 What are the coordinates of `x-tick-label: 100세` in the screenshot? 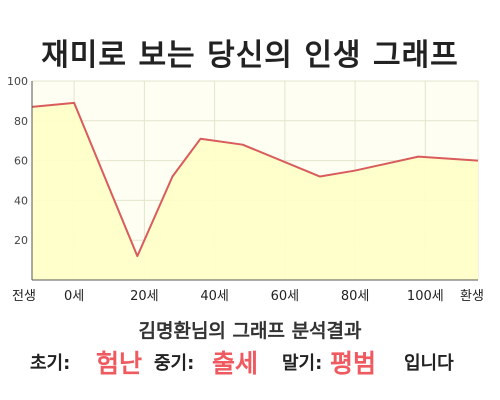 It's located at (425, 296).